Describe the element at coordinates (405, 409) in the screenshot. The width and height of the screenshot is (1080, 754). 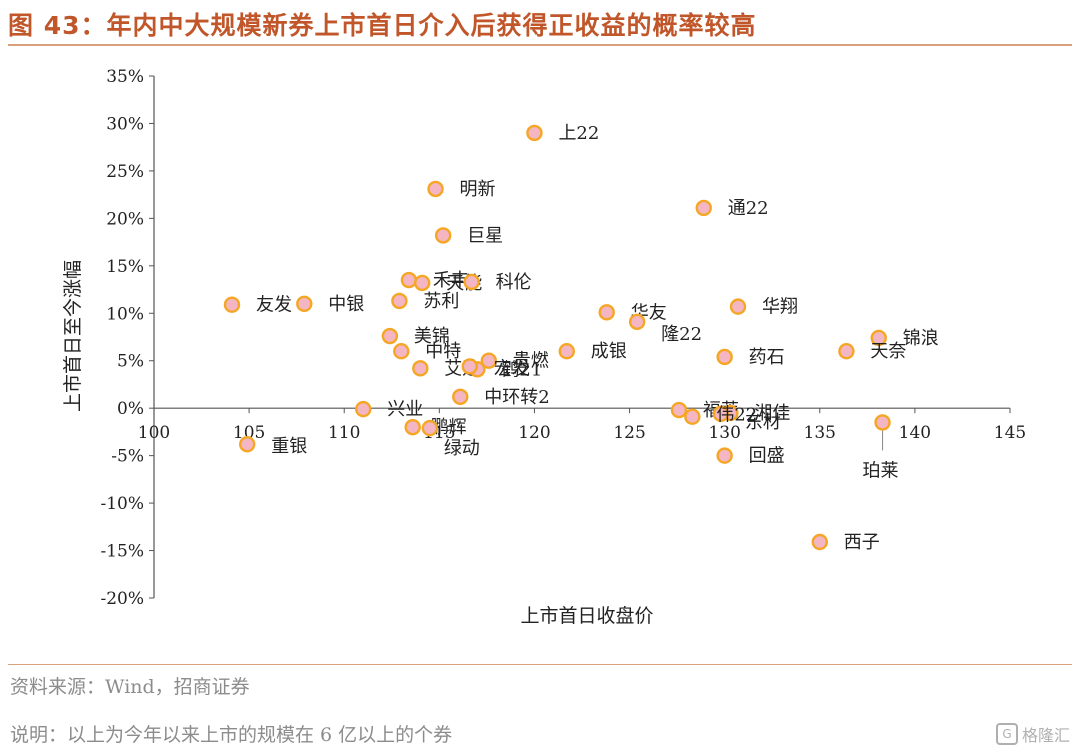
I see `point-label: 兴业` at that location.